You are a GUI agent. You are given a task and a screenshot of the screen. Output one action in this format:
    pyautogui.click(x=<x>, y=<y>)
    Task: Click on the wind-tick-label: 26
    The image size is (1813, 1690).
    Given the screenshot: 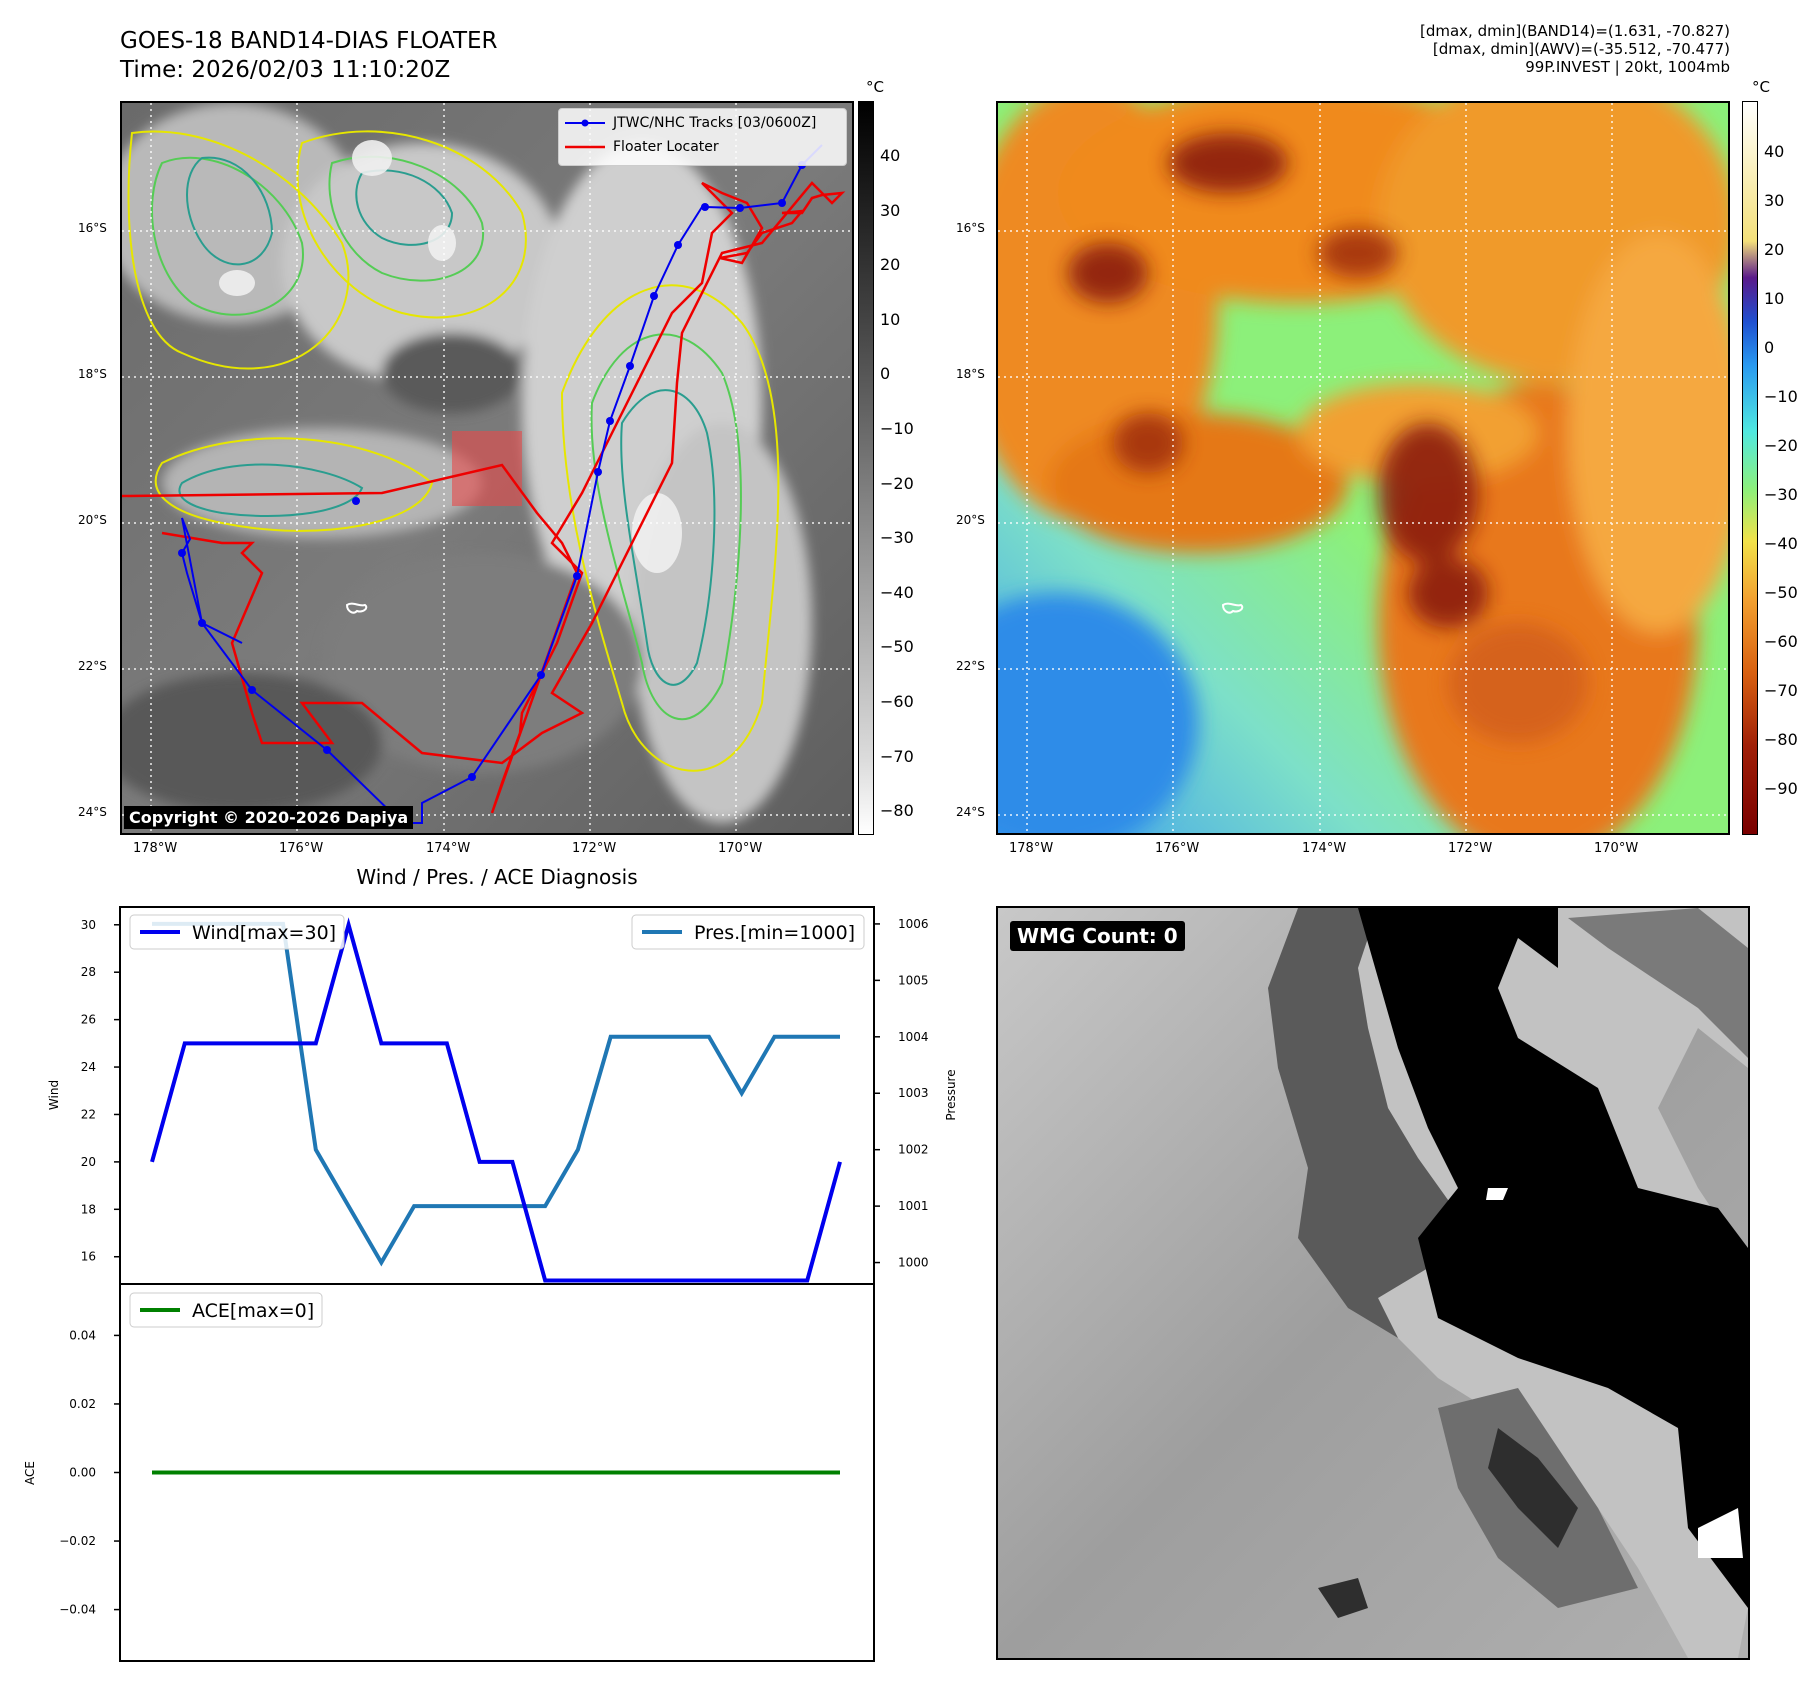 What is the action you would take?
    pyautogui.click(x=88, y=1020)
    